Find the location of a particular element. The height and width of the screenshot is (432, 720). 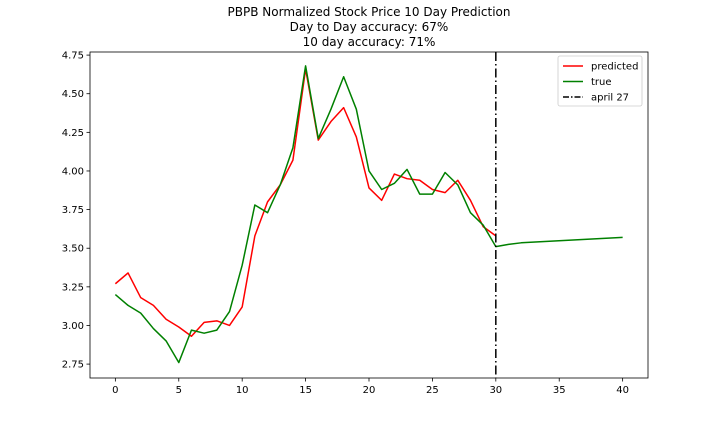

legend: predicted true april 27 is located at coordinates (600, 81).